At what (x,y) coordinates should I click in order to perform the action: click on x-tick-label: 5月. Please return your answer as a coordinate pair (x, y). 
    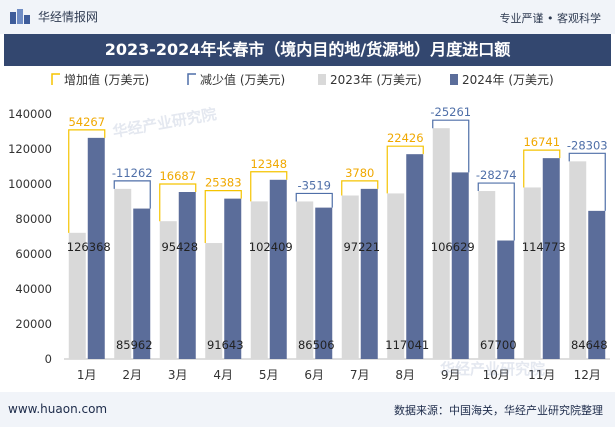
    Looking at the image, I should click on (269, 375).